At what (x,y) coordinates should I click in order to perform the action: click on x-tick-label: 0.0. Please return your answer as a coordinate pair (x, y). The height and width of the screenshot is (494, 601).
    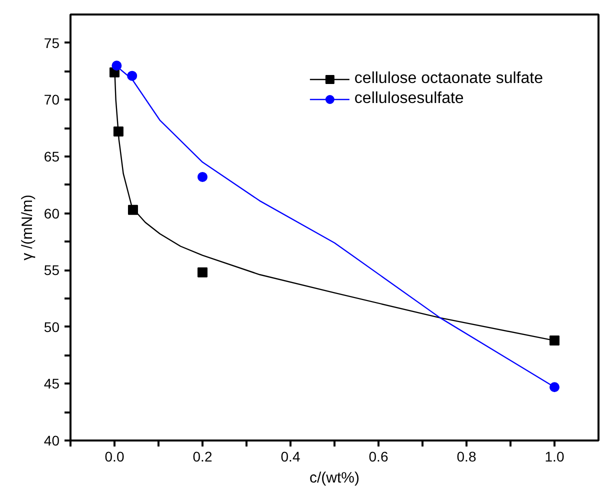
    Looking at the image, I should click on (114, 456).